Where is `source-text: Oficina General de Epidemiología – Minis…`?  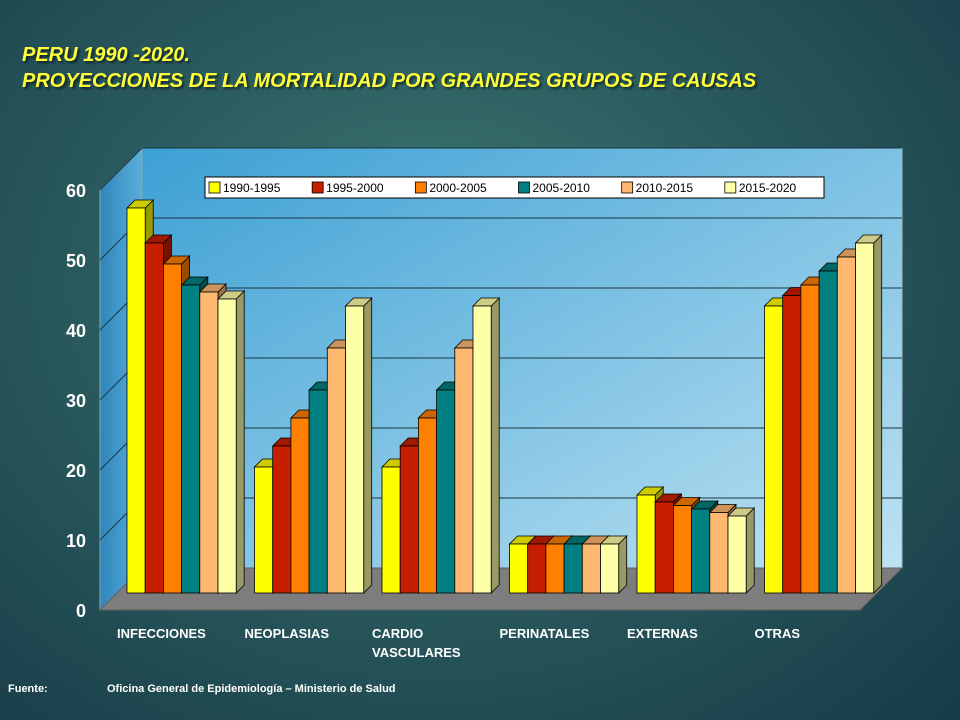 source-text: Oficina General de Epidemiología – Minis… is located at coordinates (251, 689).